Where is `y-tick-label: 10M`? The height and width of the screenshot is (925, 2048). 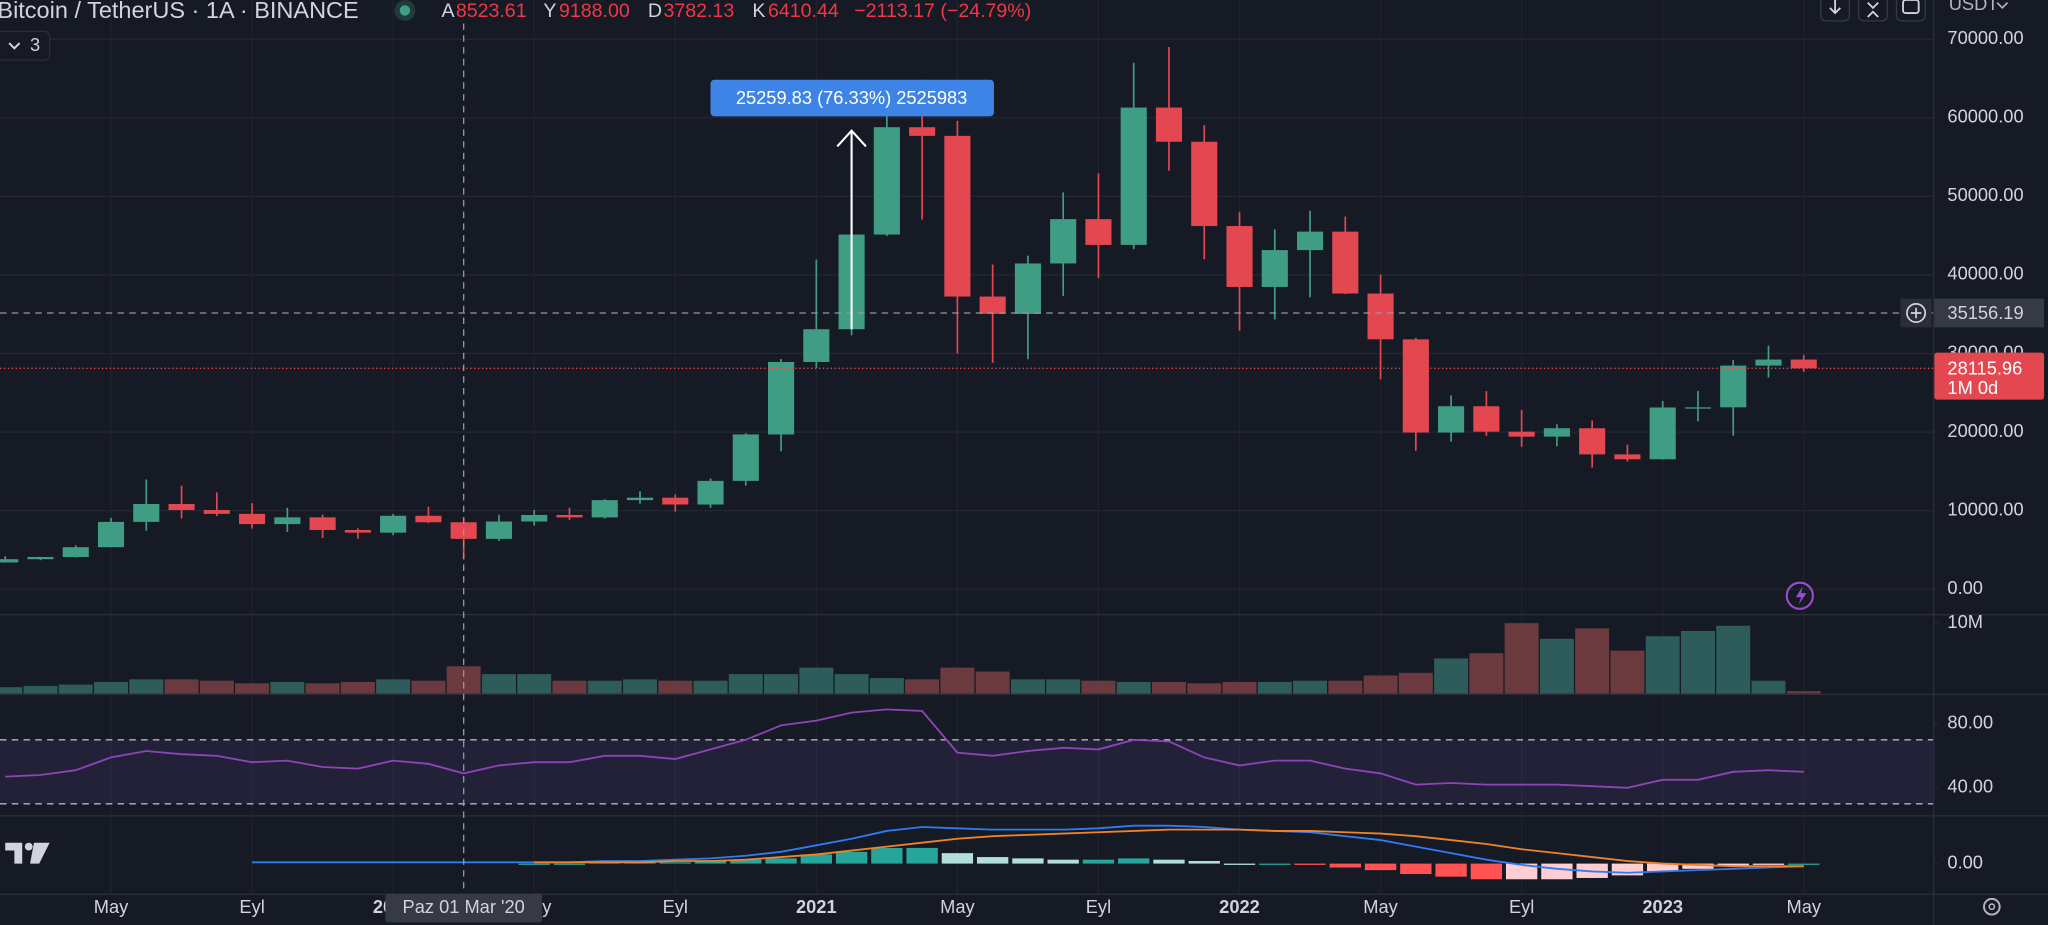 y-tick-label: 10M is located at coordinates (1965, 621).